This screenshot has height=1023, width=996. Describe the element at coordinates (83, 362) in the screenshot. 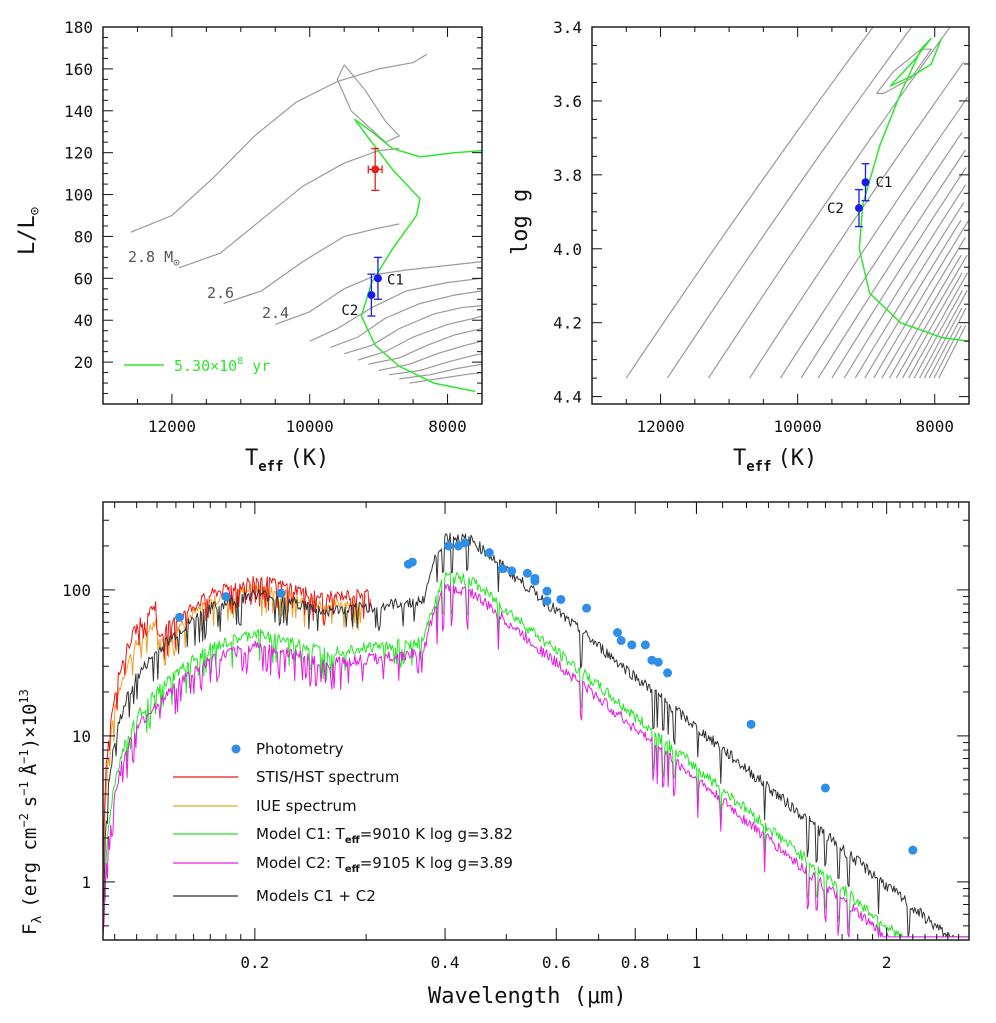

I see `hr-y-tick-label: 20` at that location.